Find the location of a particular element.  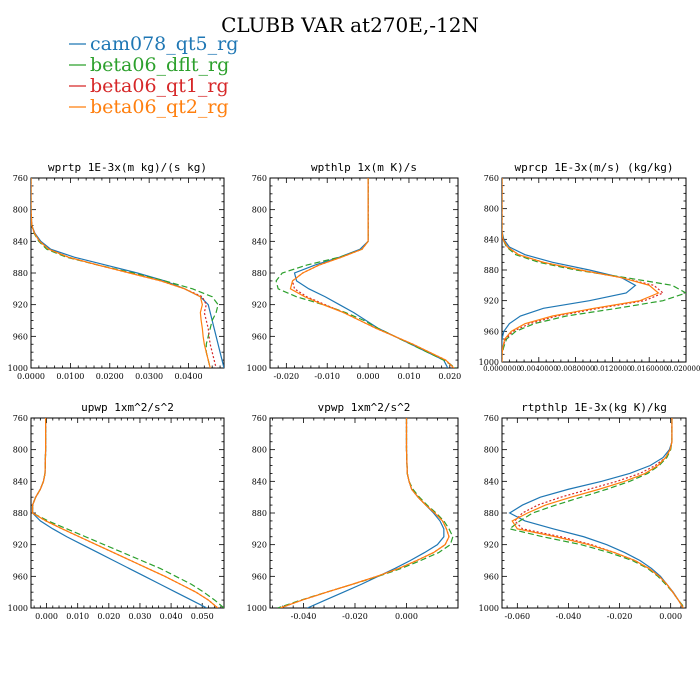

legend-entry: beta06_qt1_rg is located at coordinates (159, 86).